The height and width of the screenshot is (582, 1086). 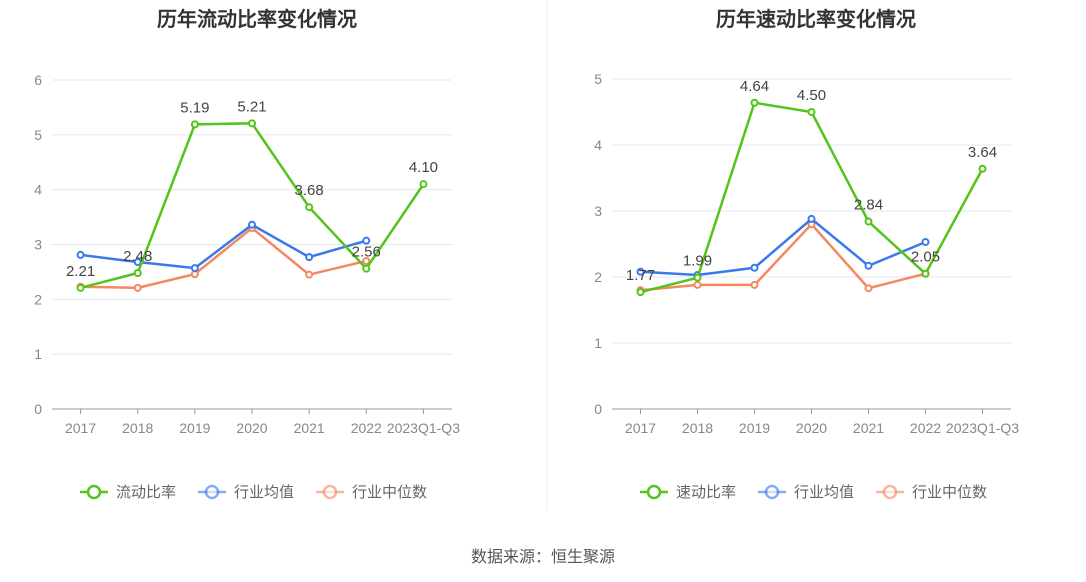 I want to click on legend-item-main: 速动比率, so click(x=706, y=492).